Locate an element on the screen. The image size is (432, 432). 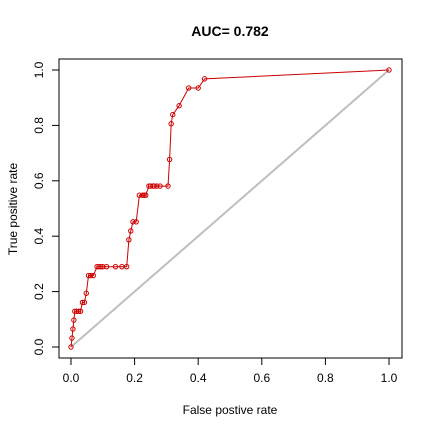
y-tick-label: 0.6 is located at coordinates (39, 180).